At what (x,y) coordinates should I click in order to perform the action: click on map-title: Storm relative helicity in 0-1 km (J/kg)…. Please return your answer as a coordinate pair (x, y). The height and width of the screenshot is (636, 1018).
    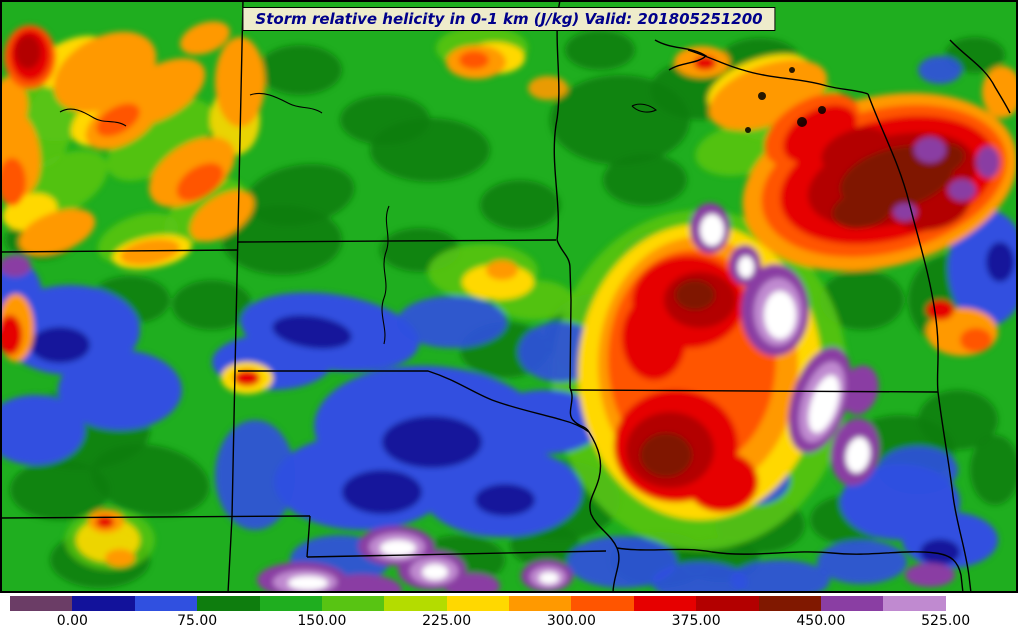
    Looking at the image, I should click on (509, 19).